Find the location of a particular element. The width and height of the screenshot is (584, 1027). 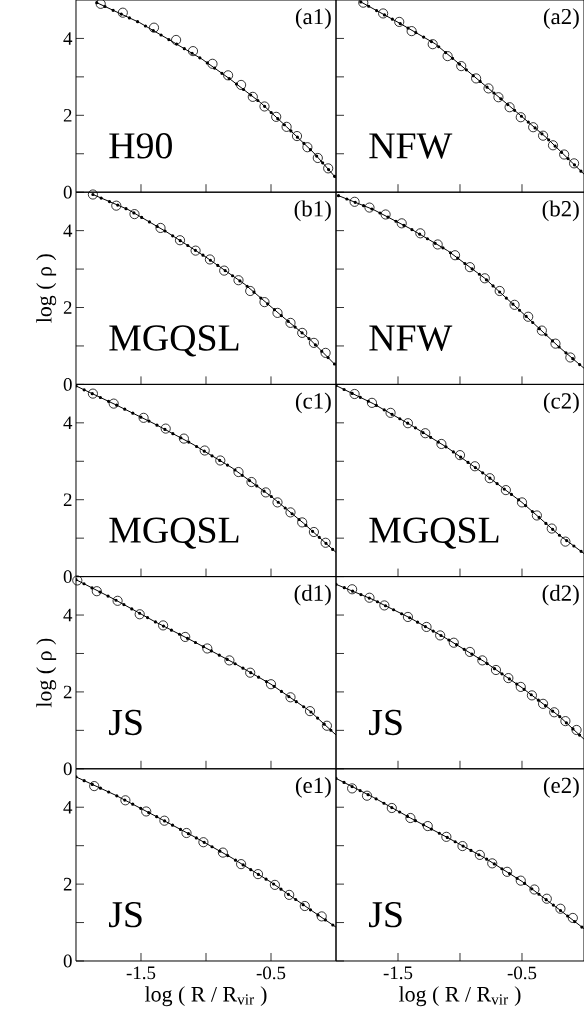

x-axis-title: log ( R / R$_{vir}$ ) is located at coordinates (460, 996).